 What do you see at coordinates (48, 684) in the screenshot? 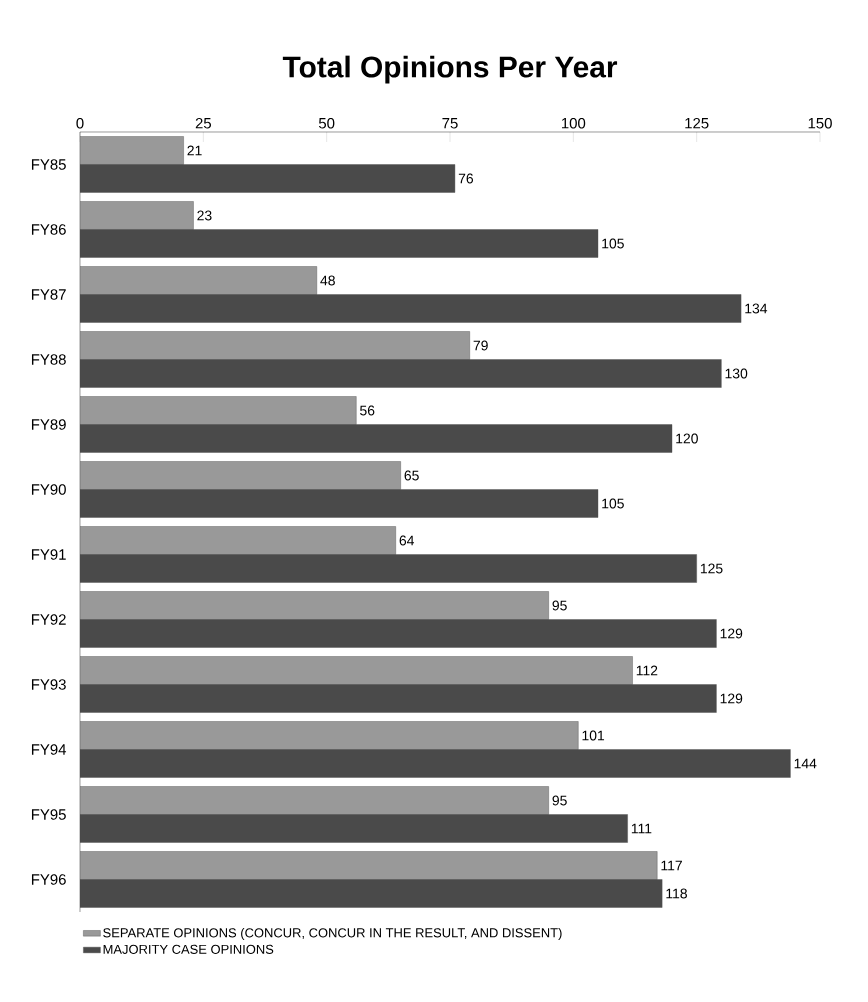
I see `y-tick-label: FY93` at bounding box center [48, 684].